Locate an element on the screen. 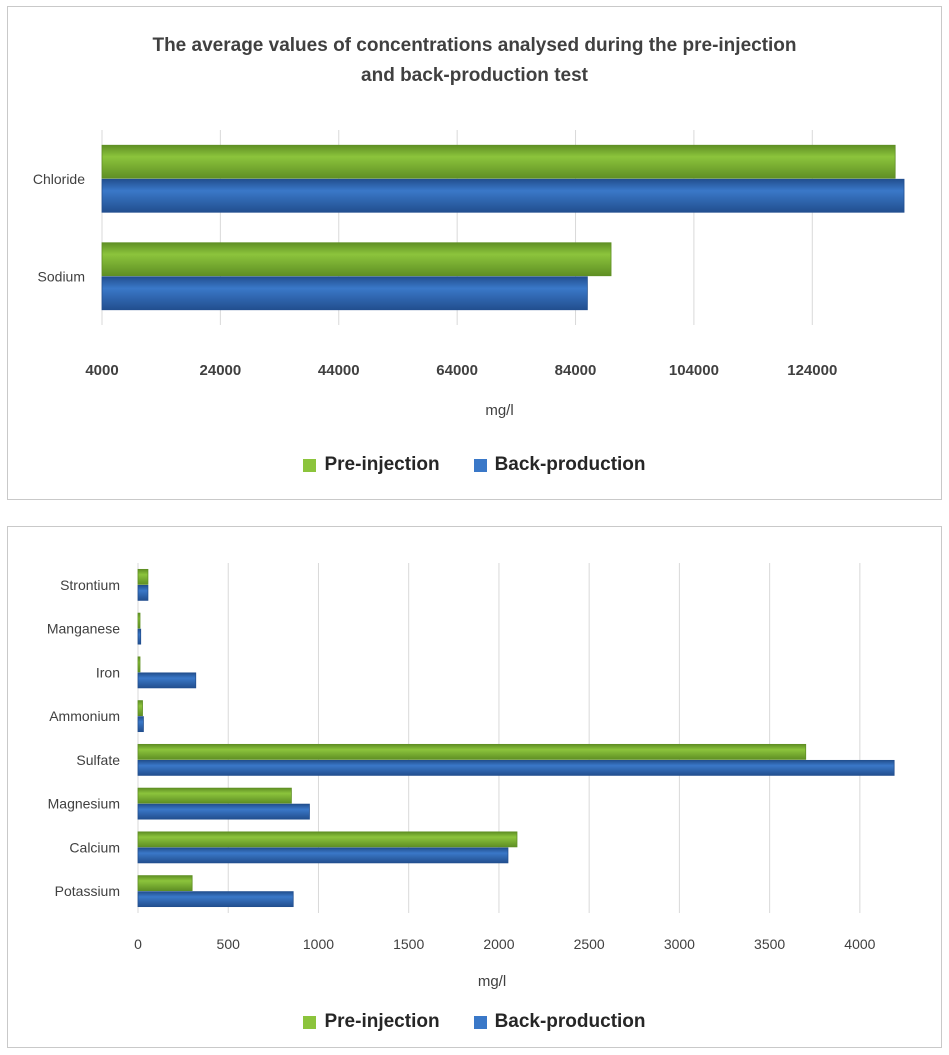 This screenshot has height=1055, width=949. bar-back-production-calcium is located at coordinates (323, 855).